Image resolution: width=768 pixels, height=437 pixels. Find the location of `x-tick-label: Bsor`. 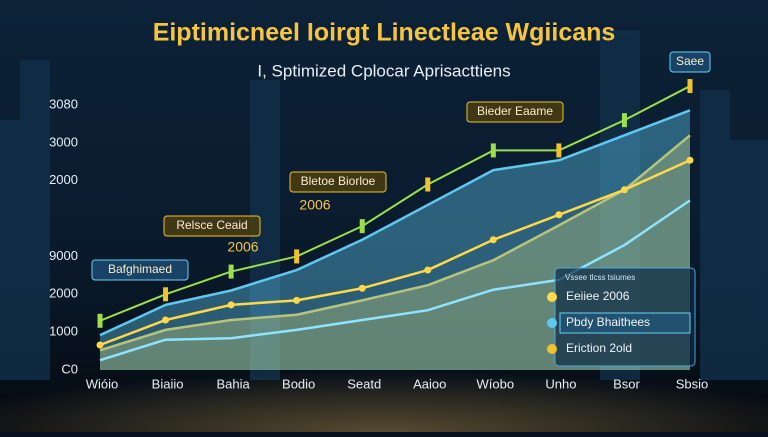

x-tick-label: Bsor is located at coordinates (626, 383).